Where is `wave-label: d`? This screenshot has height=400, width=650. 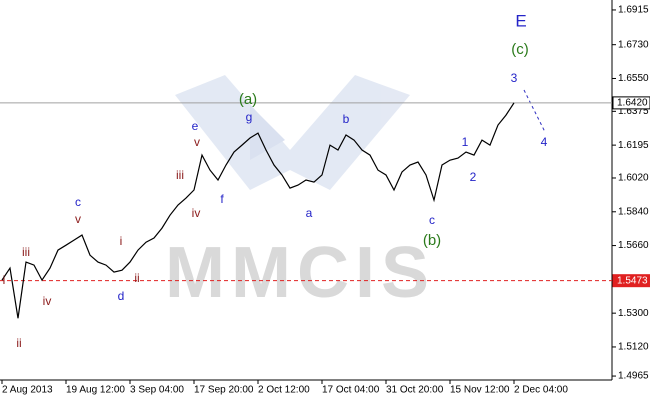
wave-label: d is located at coordinates (121, 296).